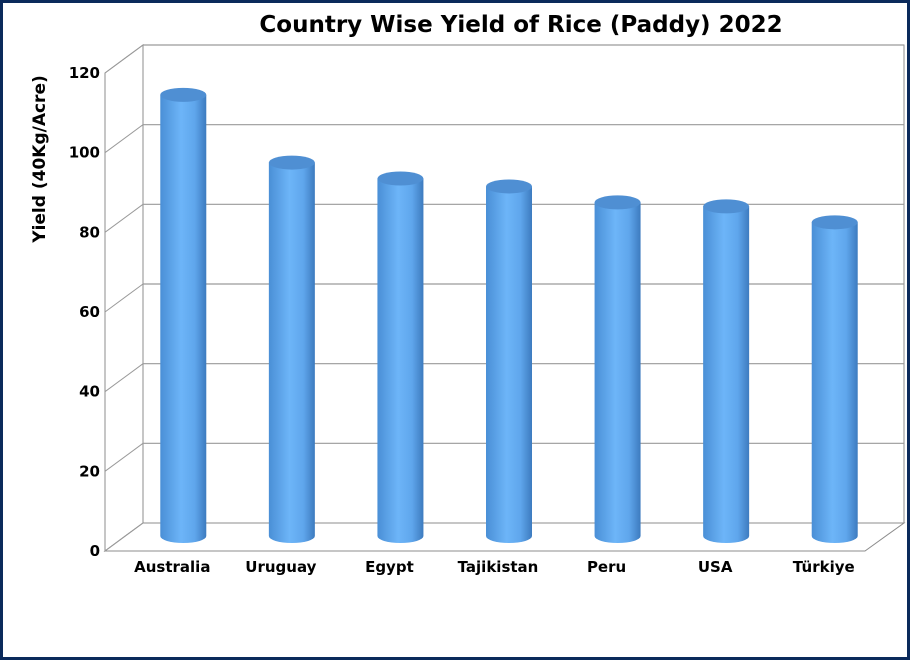 This screenshot has width=910, height=663. What do you see at coordinates (84, 153) in the screenshot?
I see `y-tick-label: 100` at bounding box center [84, 153].